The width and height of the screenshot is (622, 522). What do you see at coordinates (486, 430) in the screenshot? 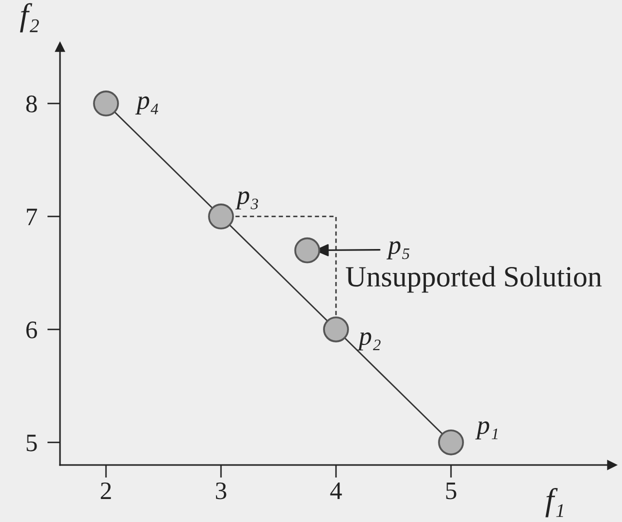
I see `annotation: p₁` at bounding box center [486, 430].